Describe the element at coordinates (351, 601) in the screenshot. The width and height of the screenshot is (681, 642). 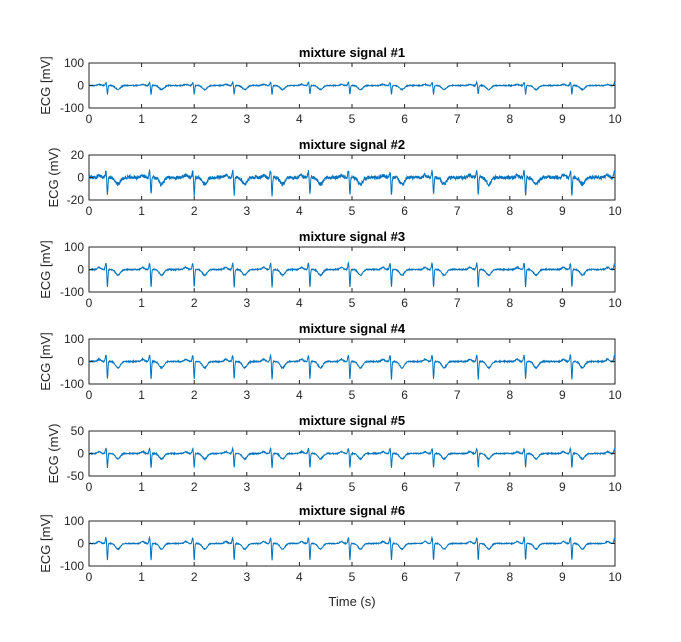
I see `figure-xlabel: Time (s)` at that location.